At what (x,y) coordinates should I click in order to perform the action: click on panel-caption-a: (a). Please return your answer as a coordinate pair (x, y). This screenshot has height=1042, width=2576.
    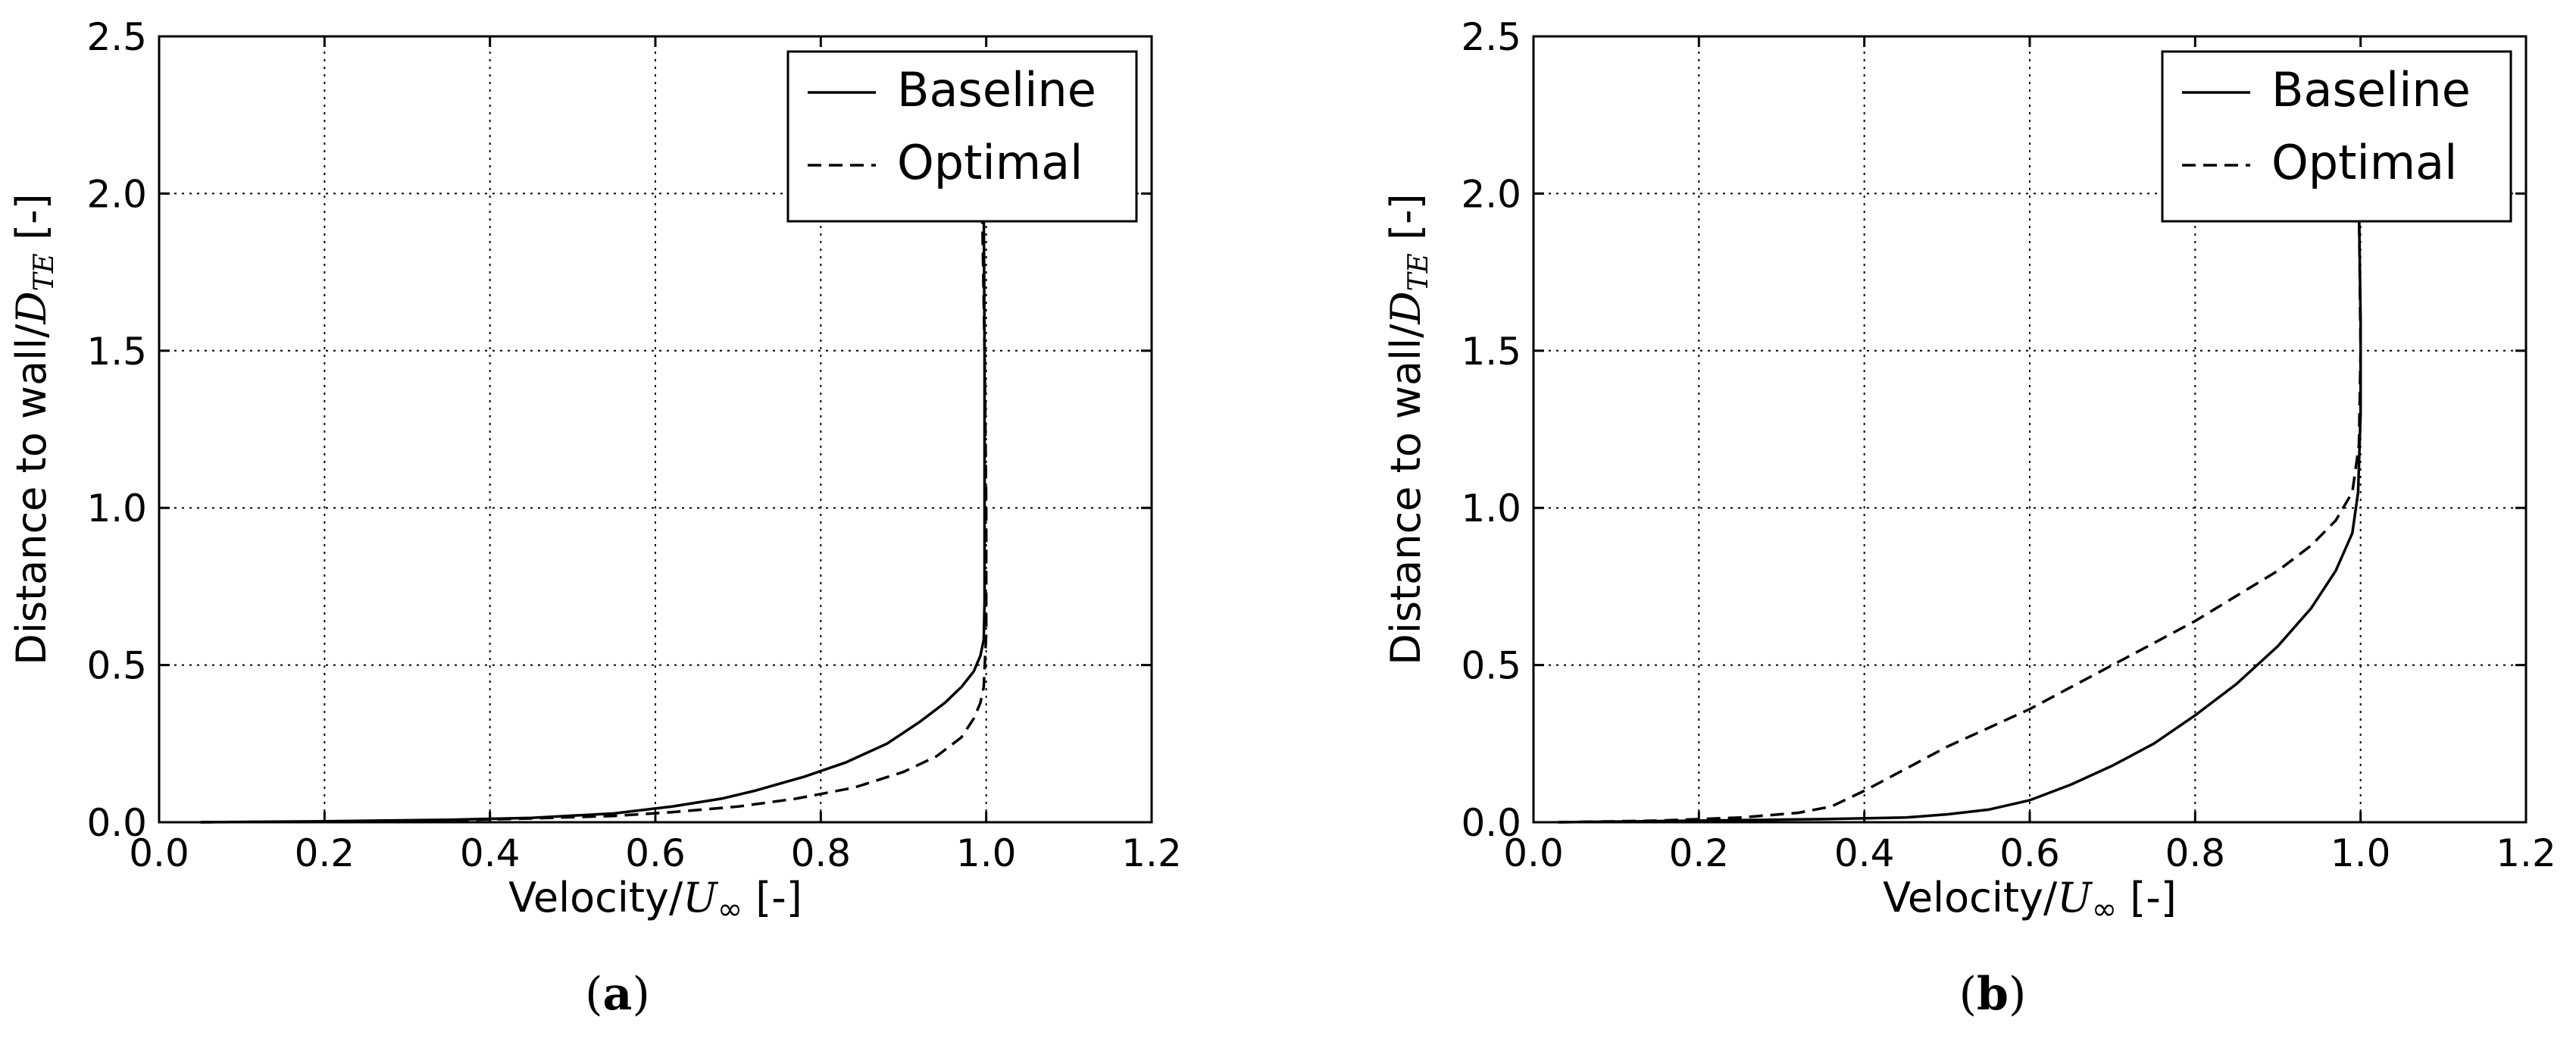
    Looking at the image, I should click on (617, 995).